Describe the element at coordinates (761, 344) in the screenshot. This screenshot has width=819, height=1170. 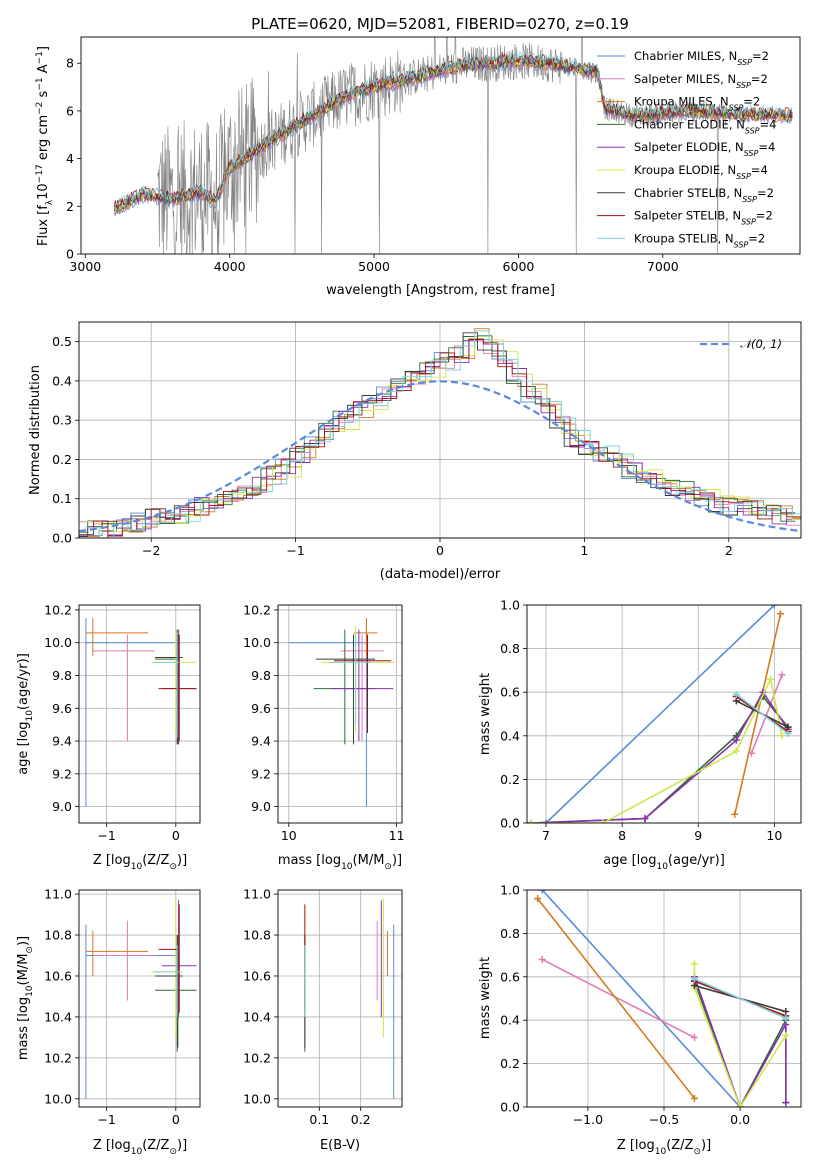
I see `legend-label: 𝒩(0, 1)` at that location.